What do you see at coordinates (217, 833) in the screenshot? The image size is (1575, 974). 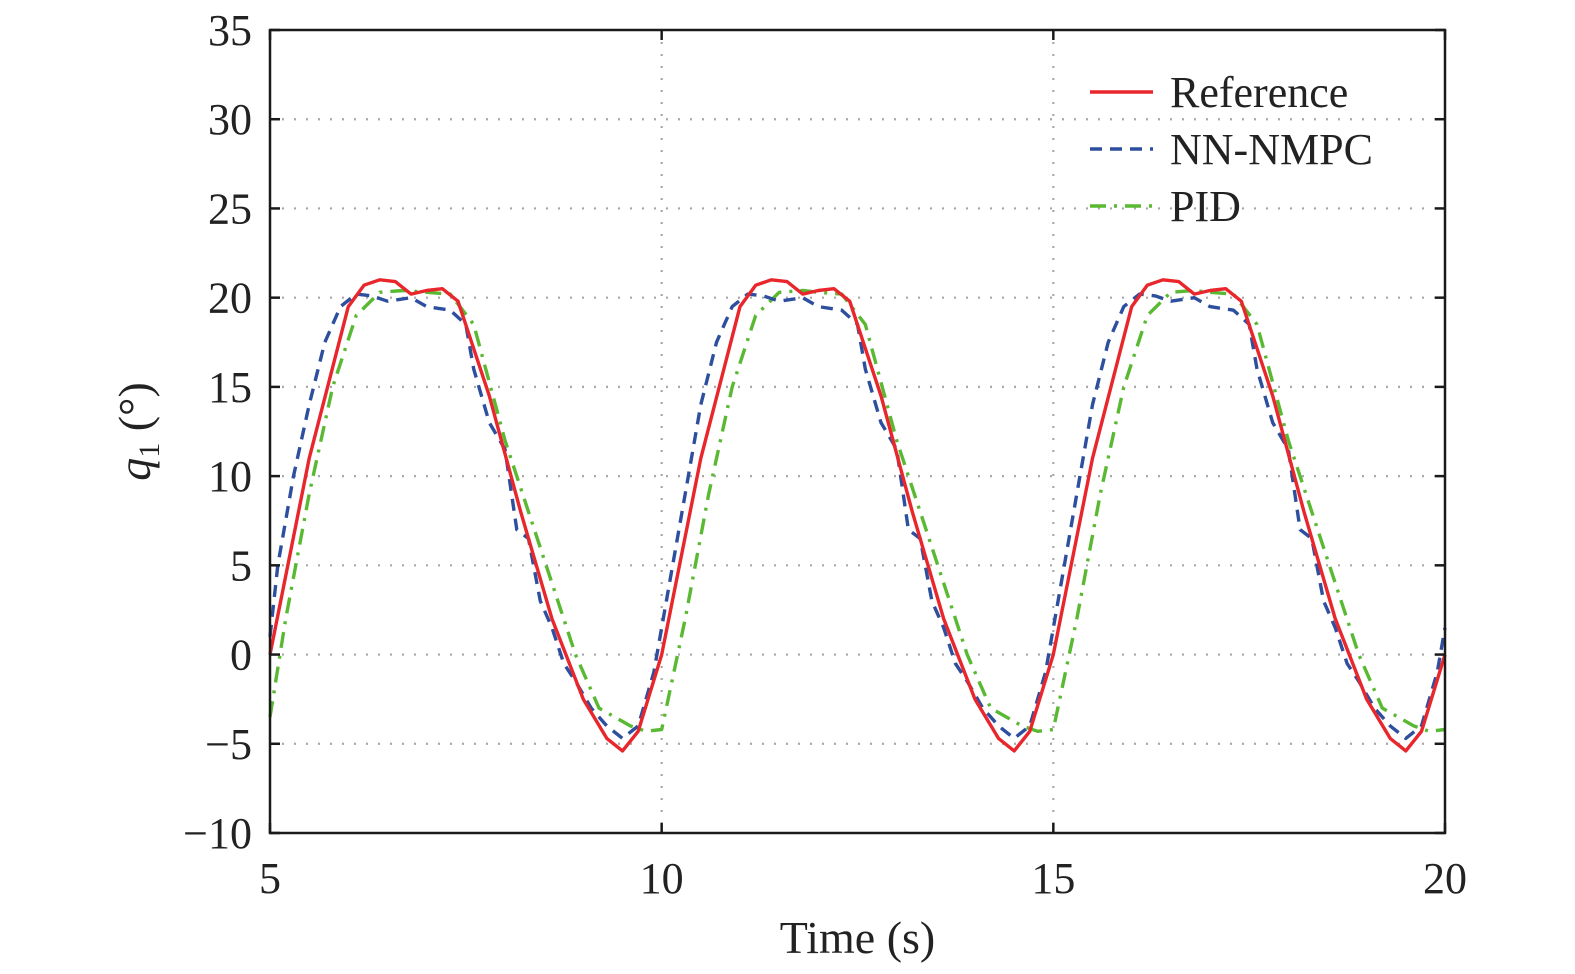 I see `y-tick-label: −10` at bounding box center [217, 833].